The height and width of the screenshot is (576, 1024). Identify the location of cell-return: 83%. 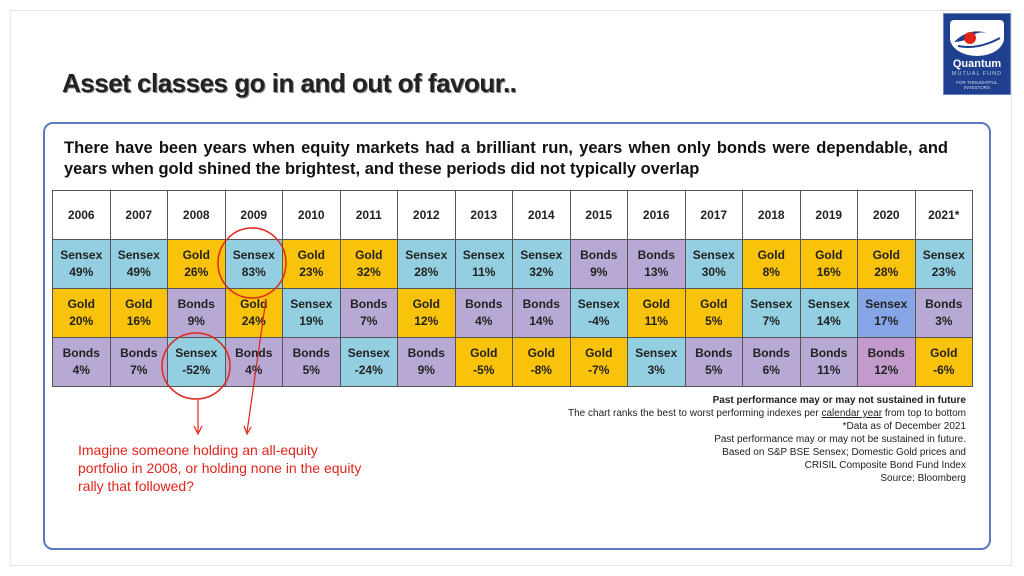
(253, 272).